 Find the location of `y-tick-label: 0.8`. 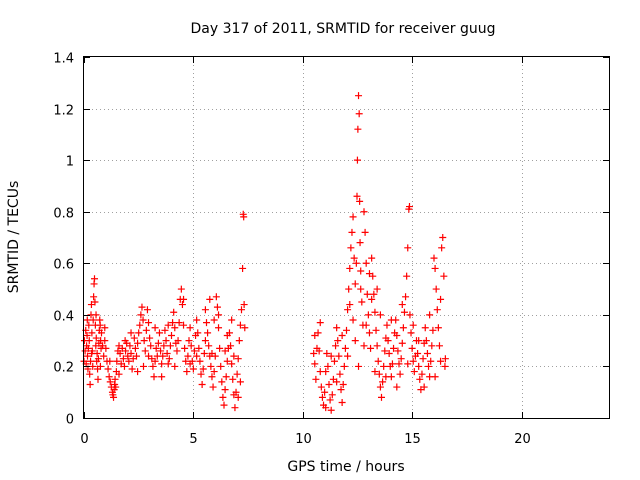

y-tick-label: 0.8 is located at coordinates (63, 214).